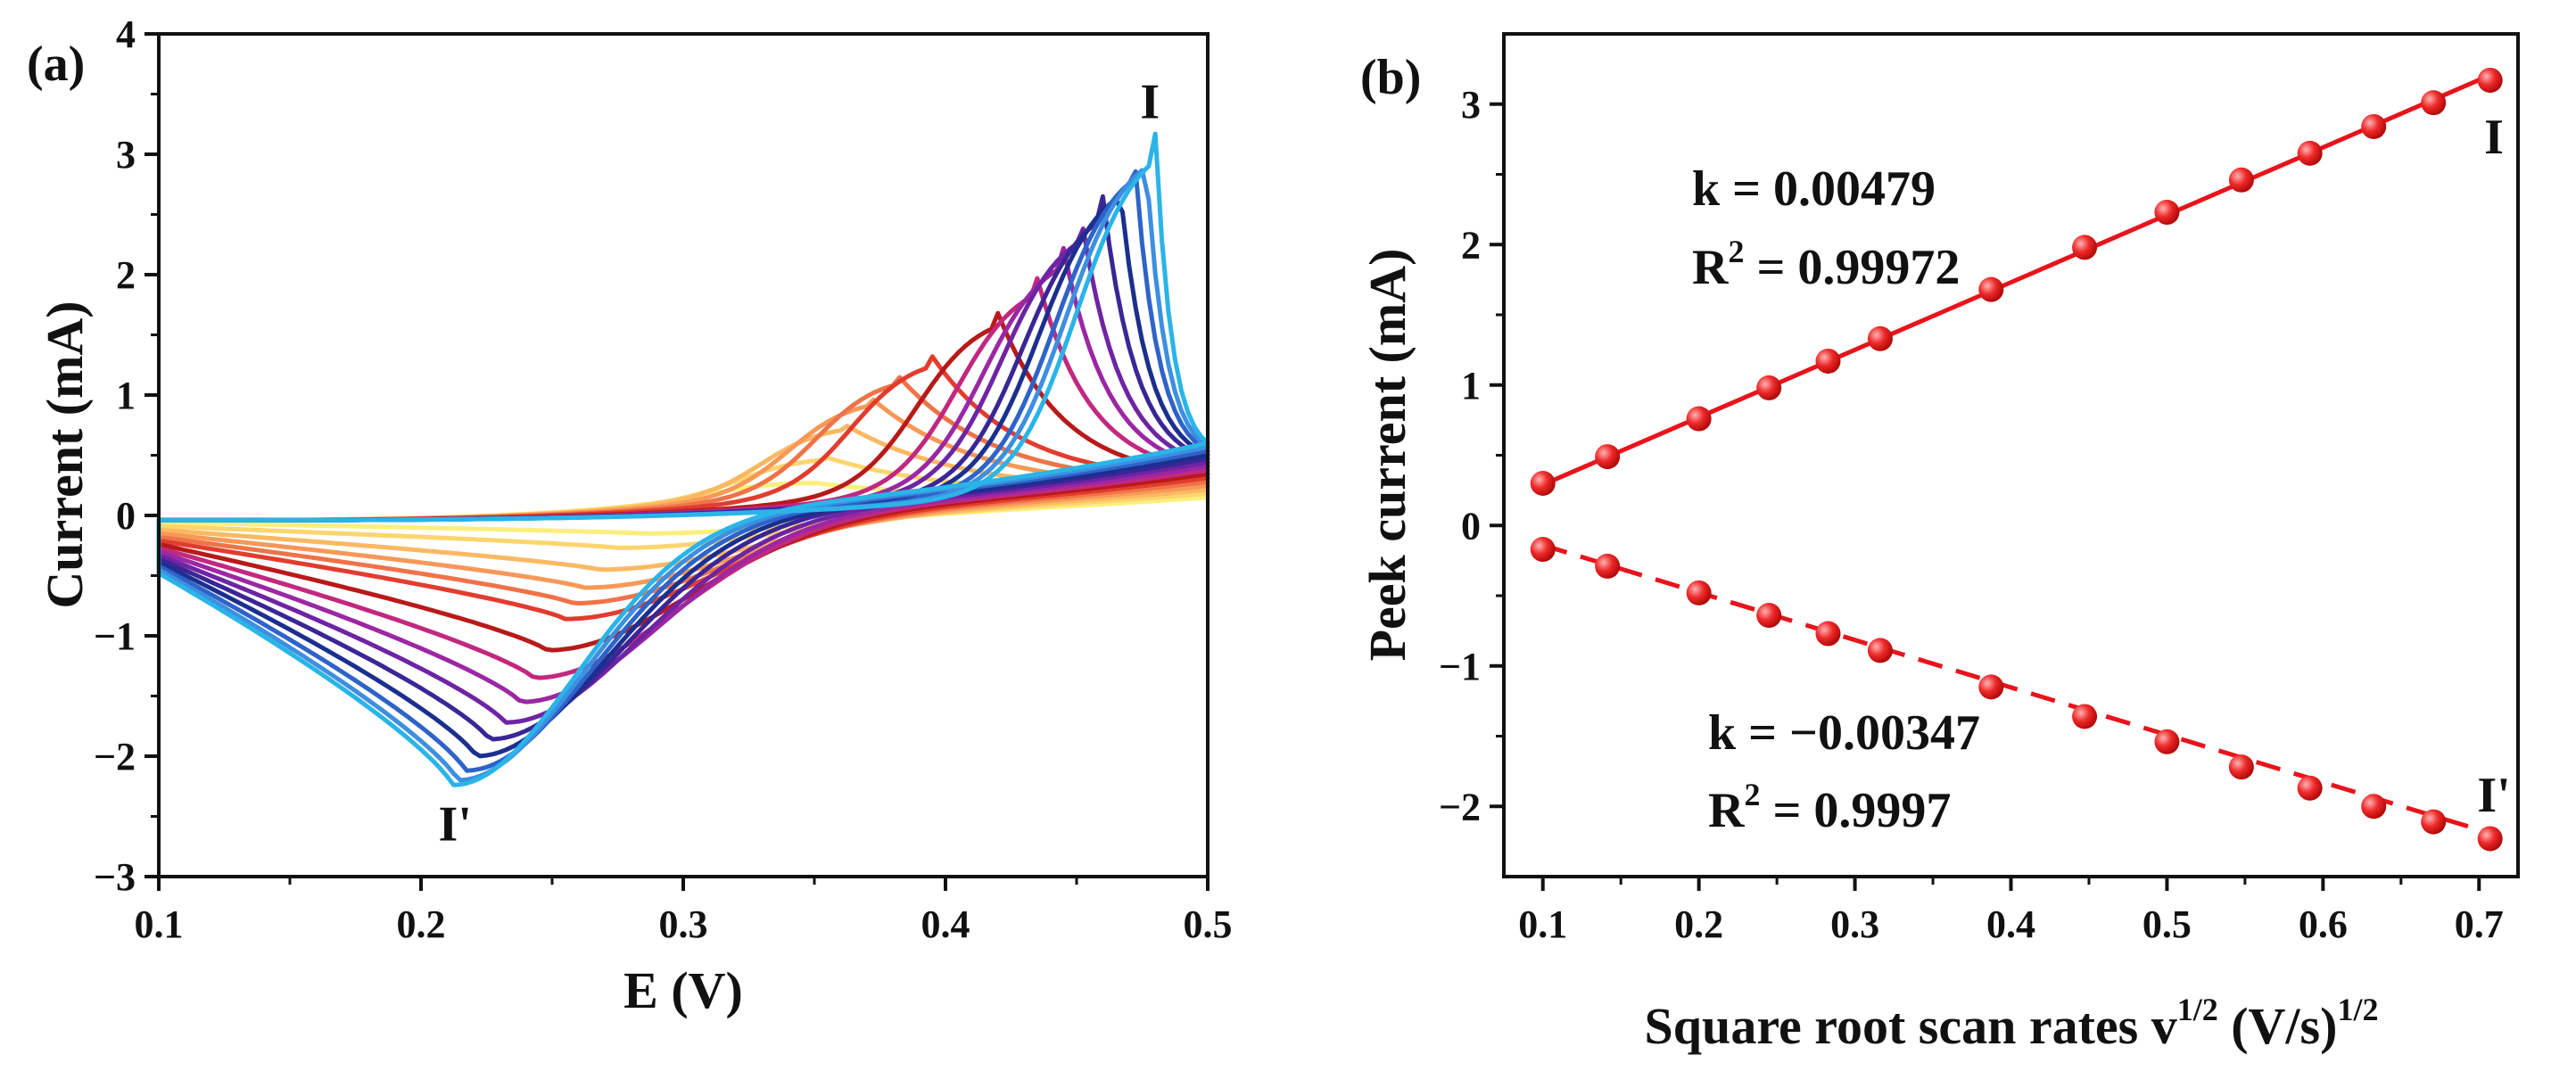 This screenshot has width=2576, height=1071. Describe the element at coordinates (1471, 386) in the screenshot. I see `y-tick-label-b: 1` at that location.